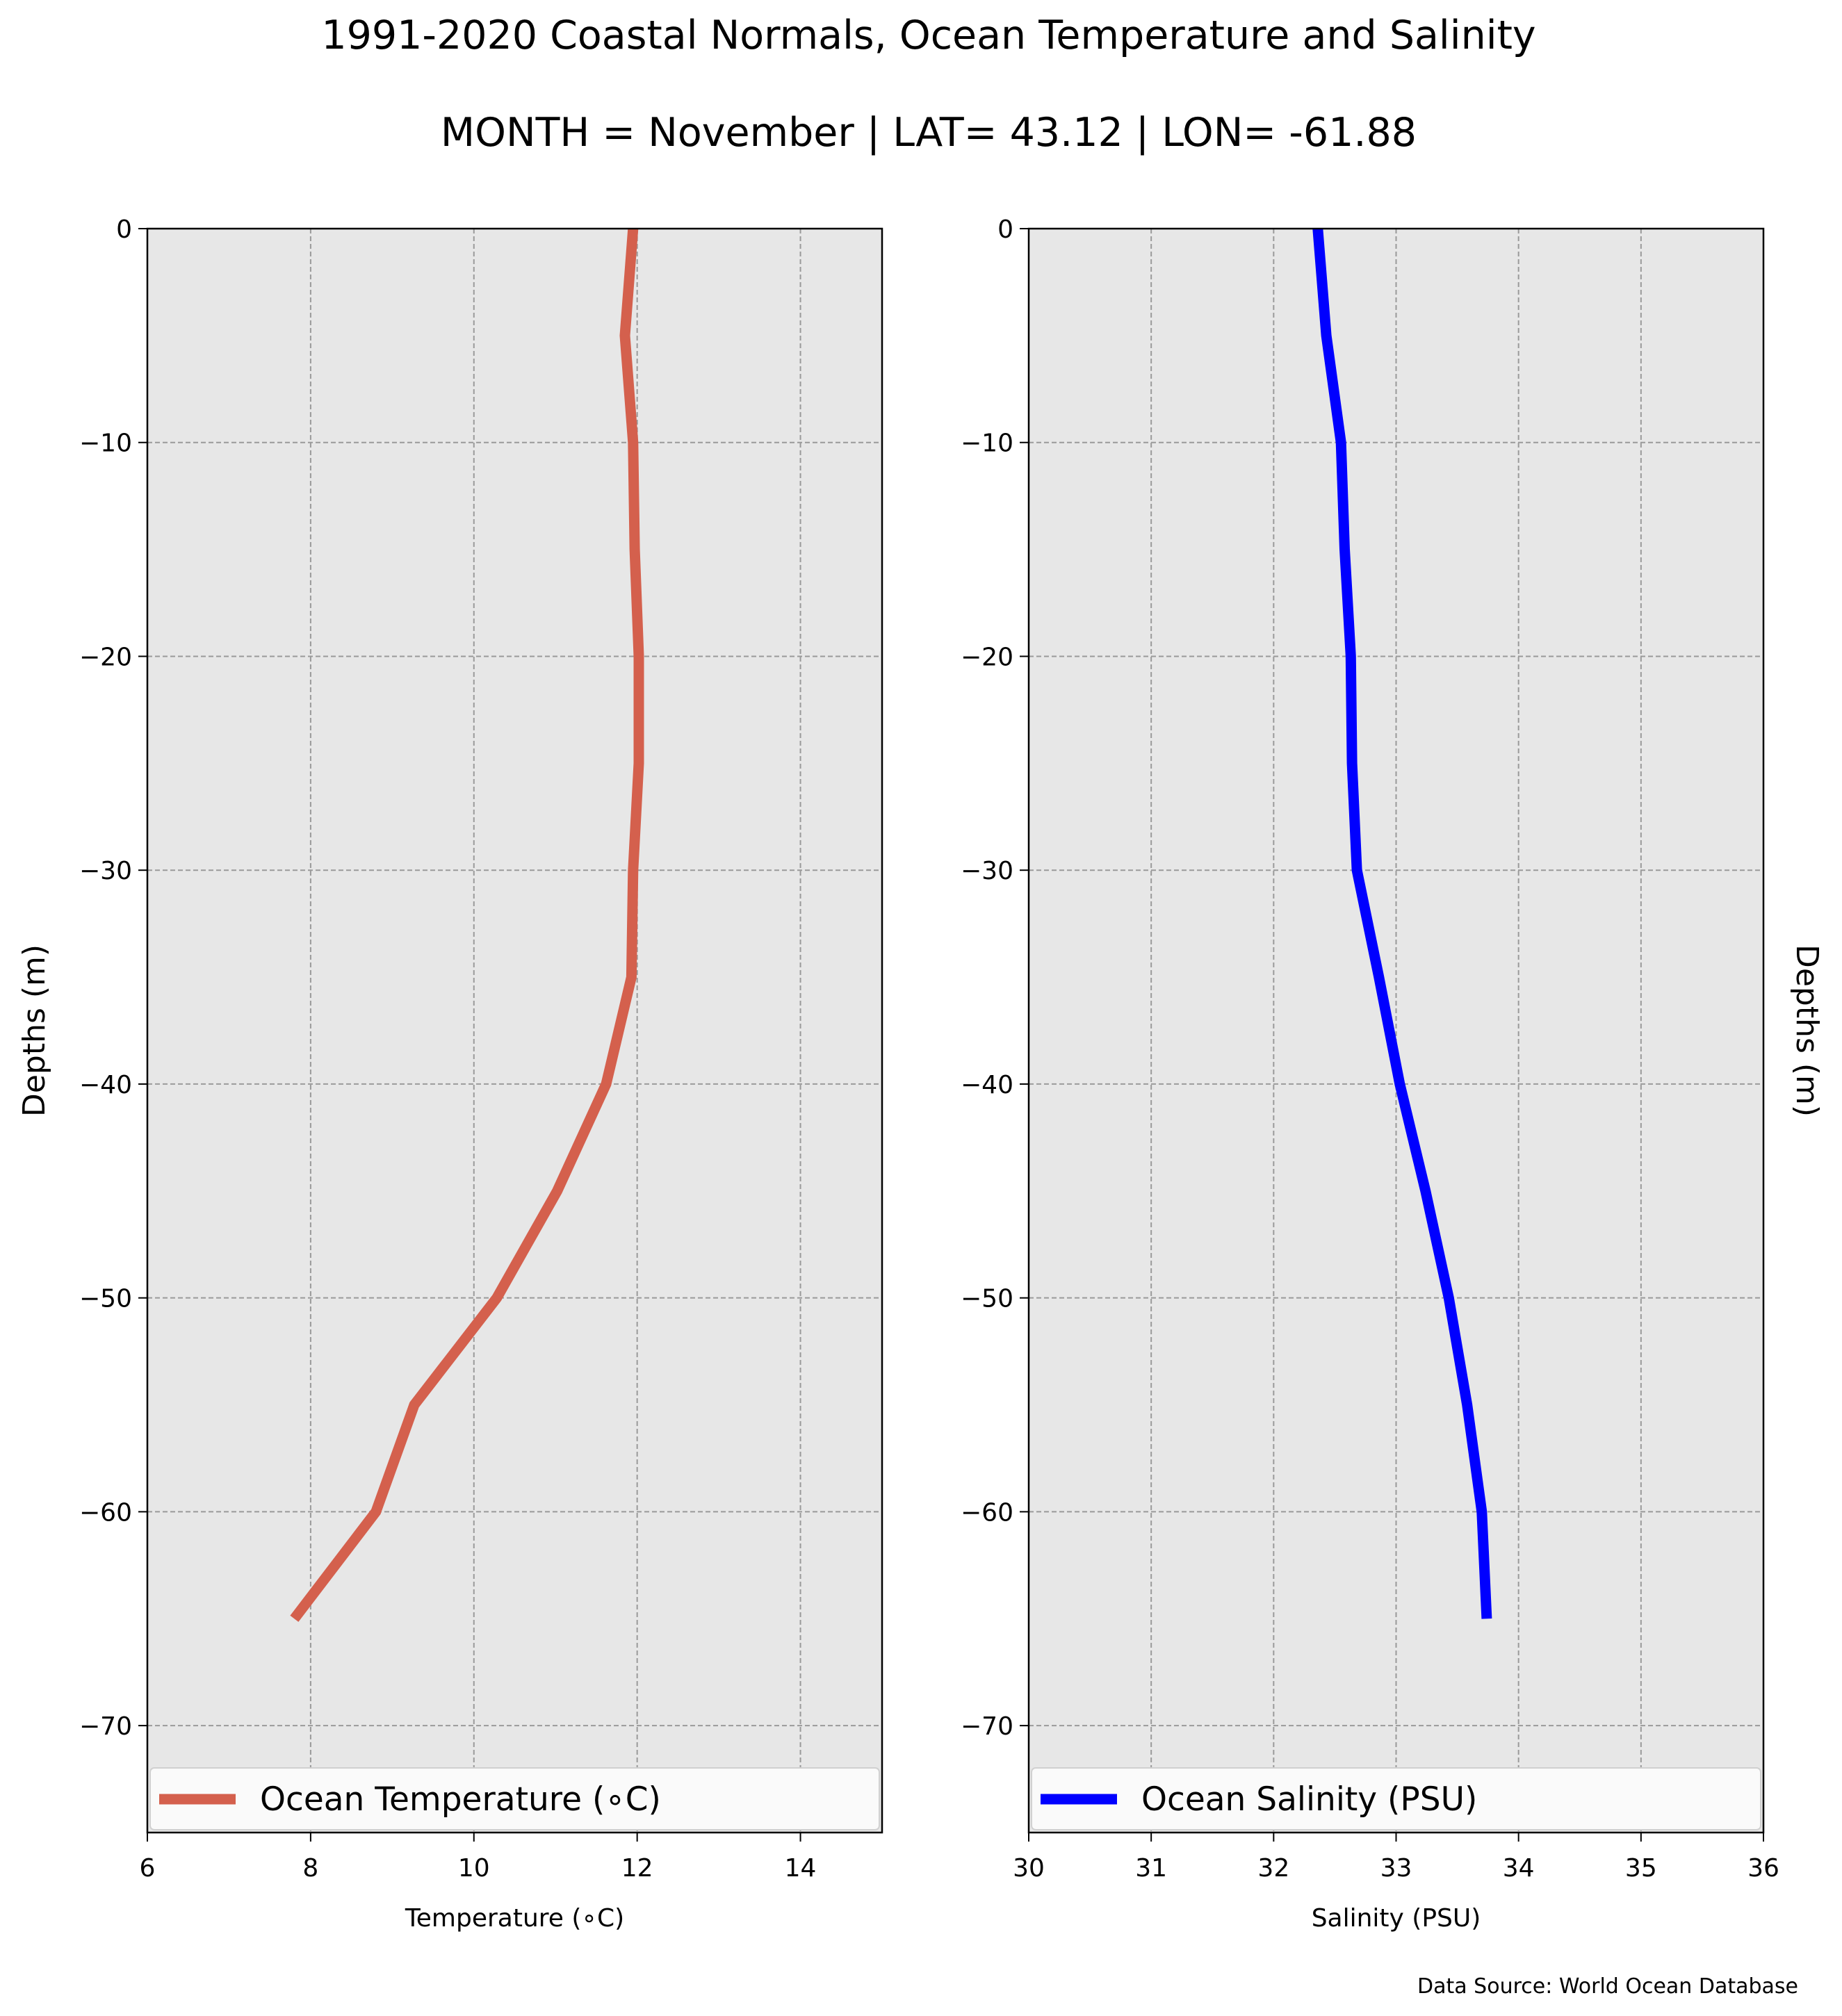  What do you see at coordinates (1396, 1869) in the screenshot?
I see `x-tick-label: 33` at bounding box center [1396, 1869].